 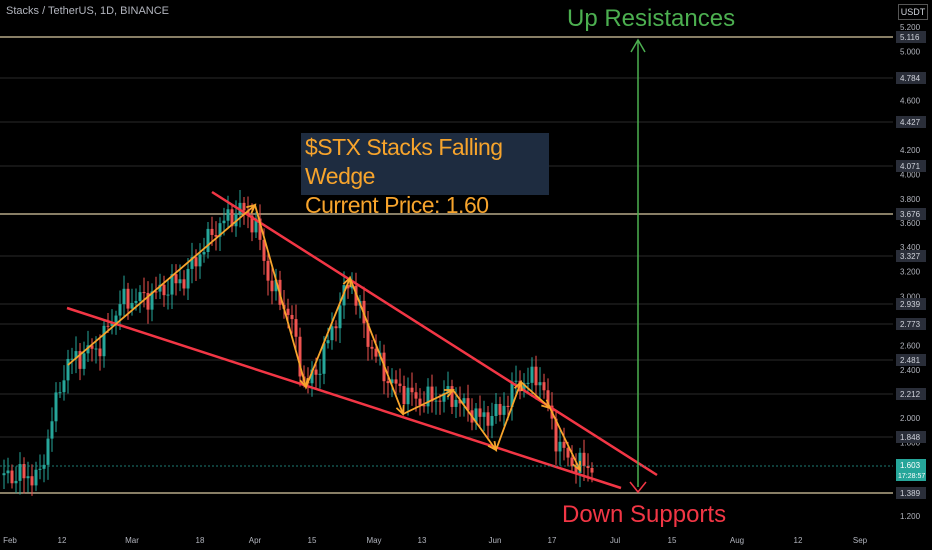 I want to click on y-tick-label: 4.600, so click(x=910, y=101).